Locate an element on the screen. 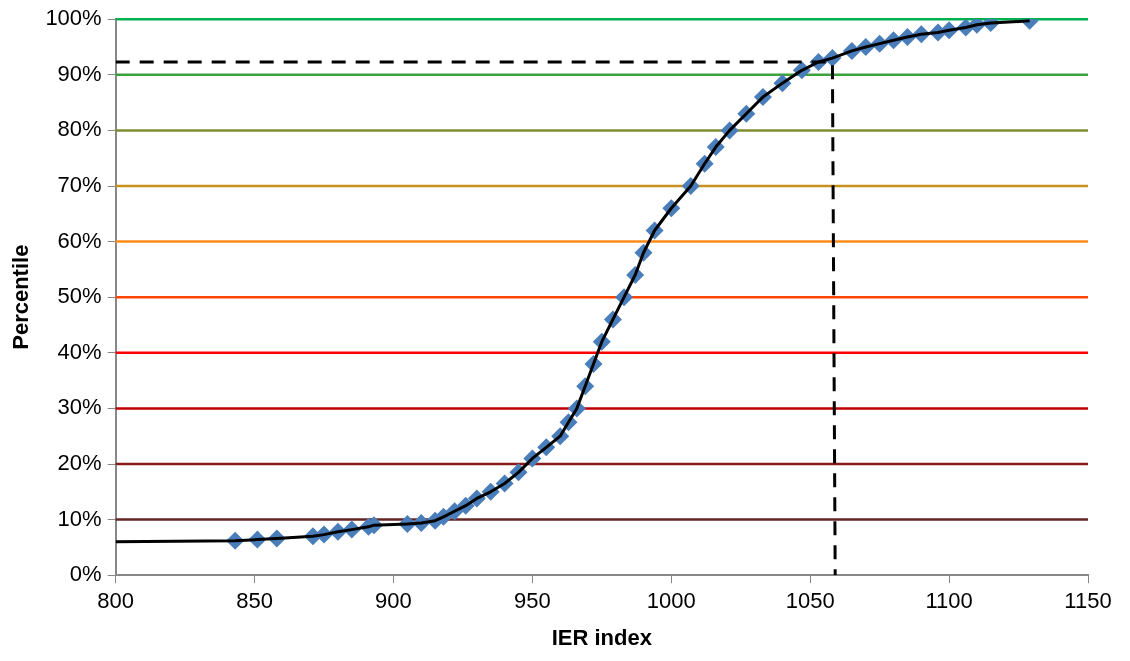 This screenshot has height=661, width=1130. x-tick-label: 1000 is located at coordinates (671, 601).